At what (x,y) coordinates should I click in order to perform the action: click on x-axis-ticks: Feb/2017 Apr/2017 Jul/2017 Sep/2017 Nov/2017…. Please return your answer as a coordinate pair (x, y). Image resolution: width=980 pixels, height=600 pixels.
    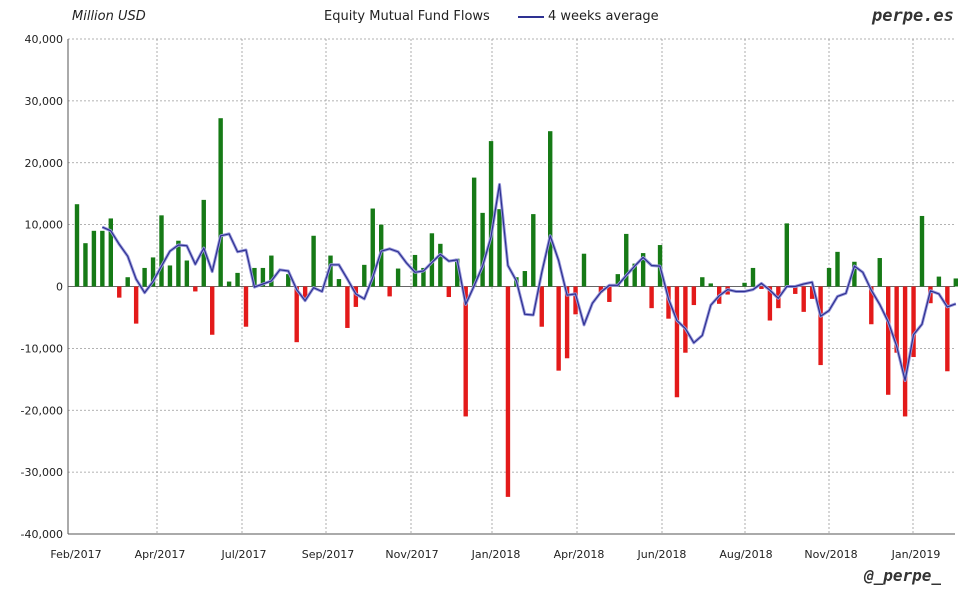
    Looking at the image, I should click on (495, 554).